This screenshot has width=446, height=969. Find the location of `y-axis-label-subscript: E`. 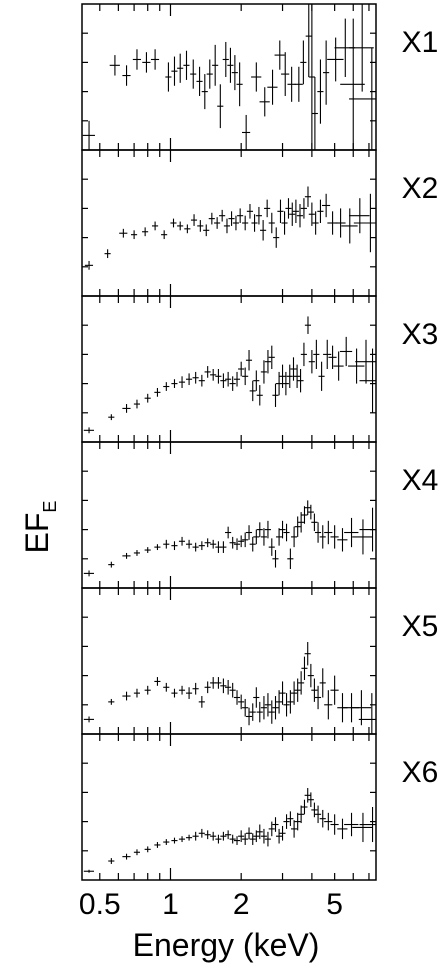

y-axis-label-subscript: E is located at coordinates (50, 507).